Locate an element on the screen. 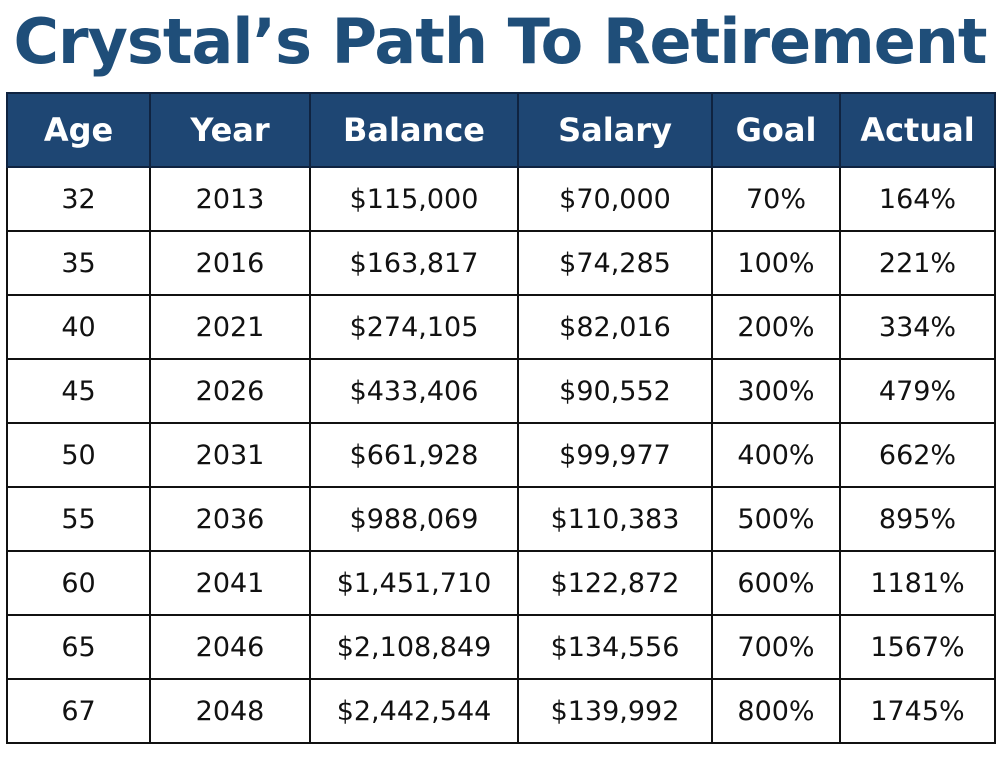 Image resolution: width=1000 pixels, height=765 pixels. cell-balance: $115,000 is located at coordinates (414, 199).